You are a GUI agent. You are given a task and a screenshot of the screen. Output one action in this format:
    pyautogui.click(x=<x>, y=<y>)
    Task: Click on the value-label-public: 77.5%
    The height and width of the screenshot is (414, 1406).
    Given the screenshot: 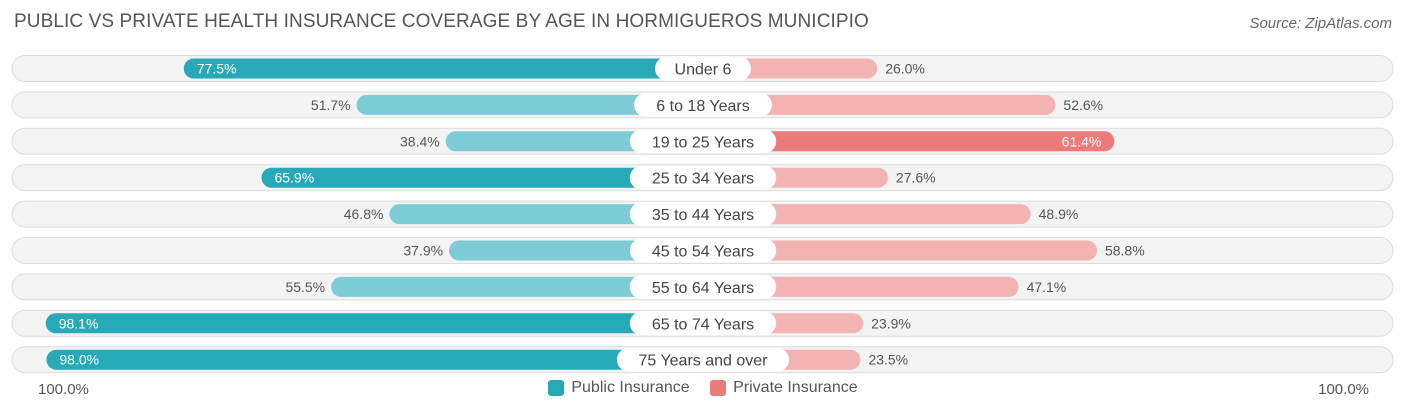 What is the action you would take?
    pyautogui.click(x=217, y=69)
    